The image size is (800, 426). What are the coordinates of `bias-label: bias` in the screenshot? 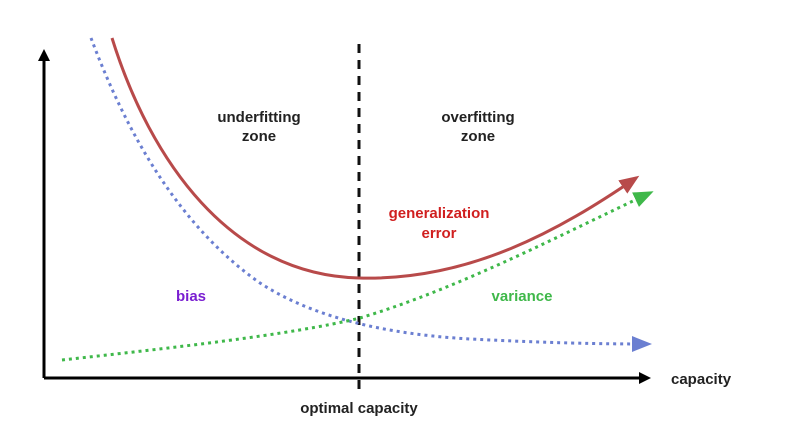 It's located at (191, 296).